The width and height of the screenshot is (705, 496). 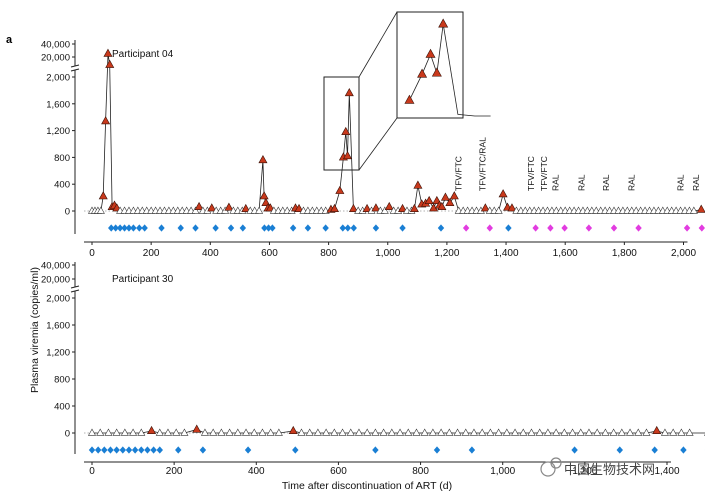 I want to click on inset-connector, so click(x=378, y=144).